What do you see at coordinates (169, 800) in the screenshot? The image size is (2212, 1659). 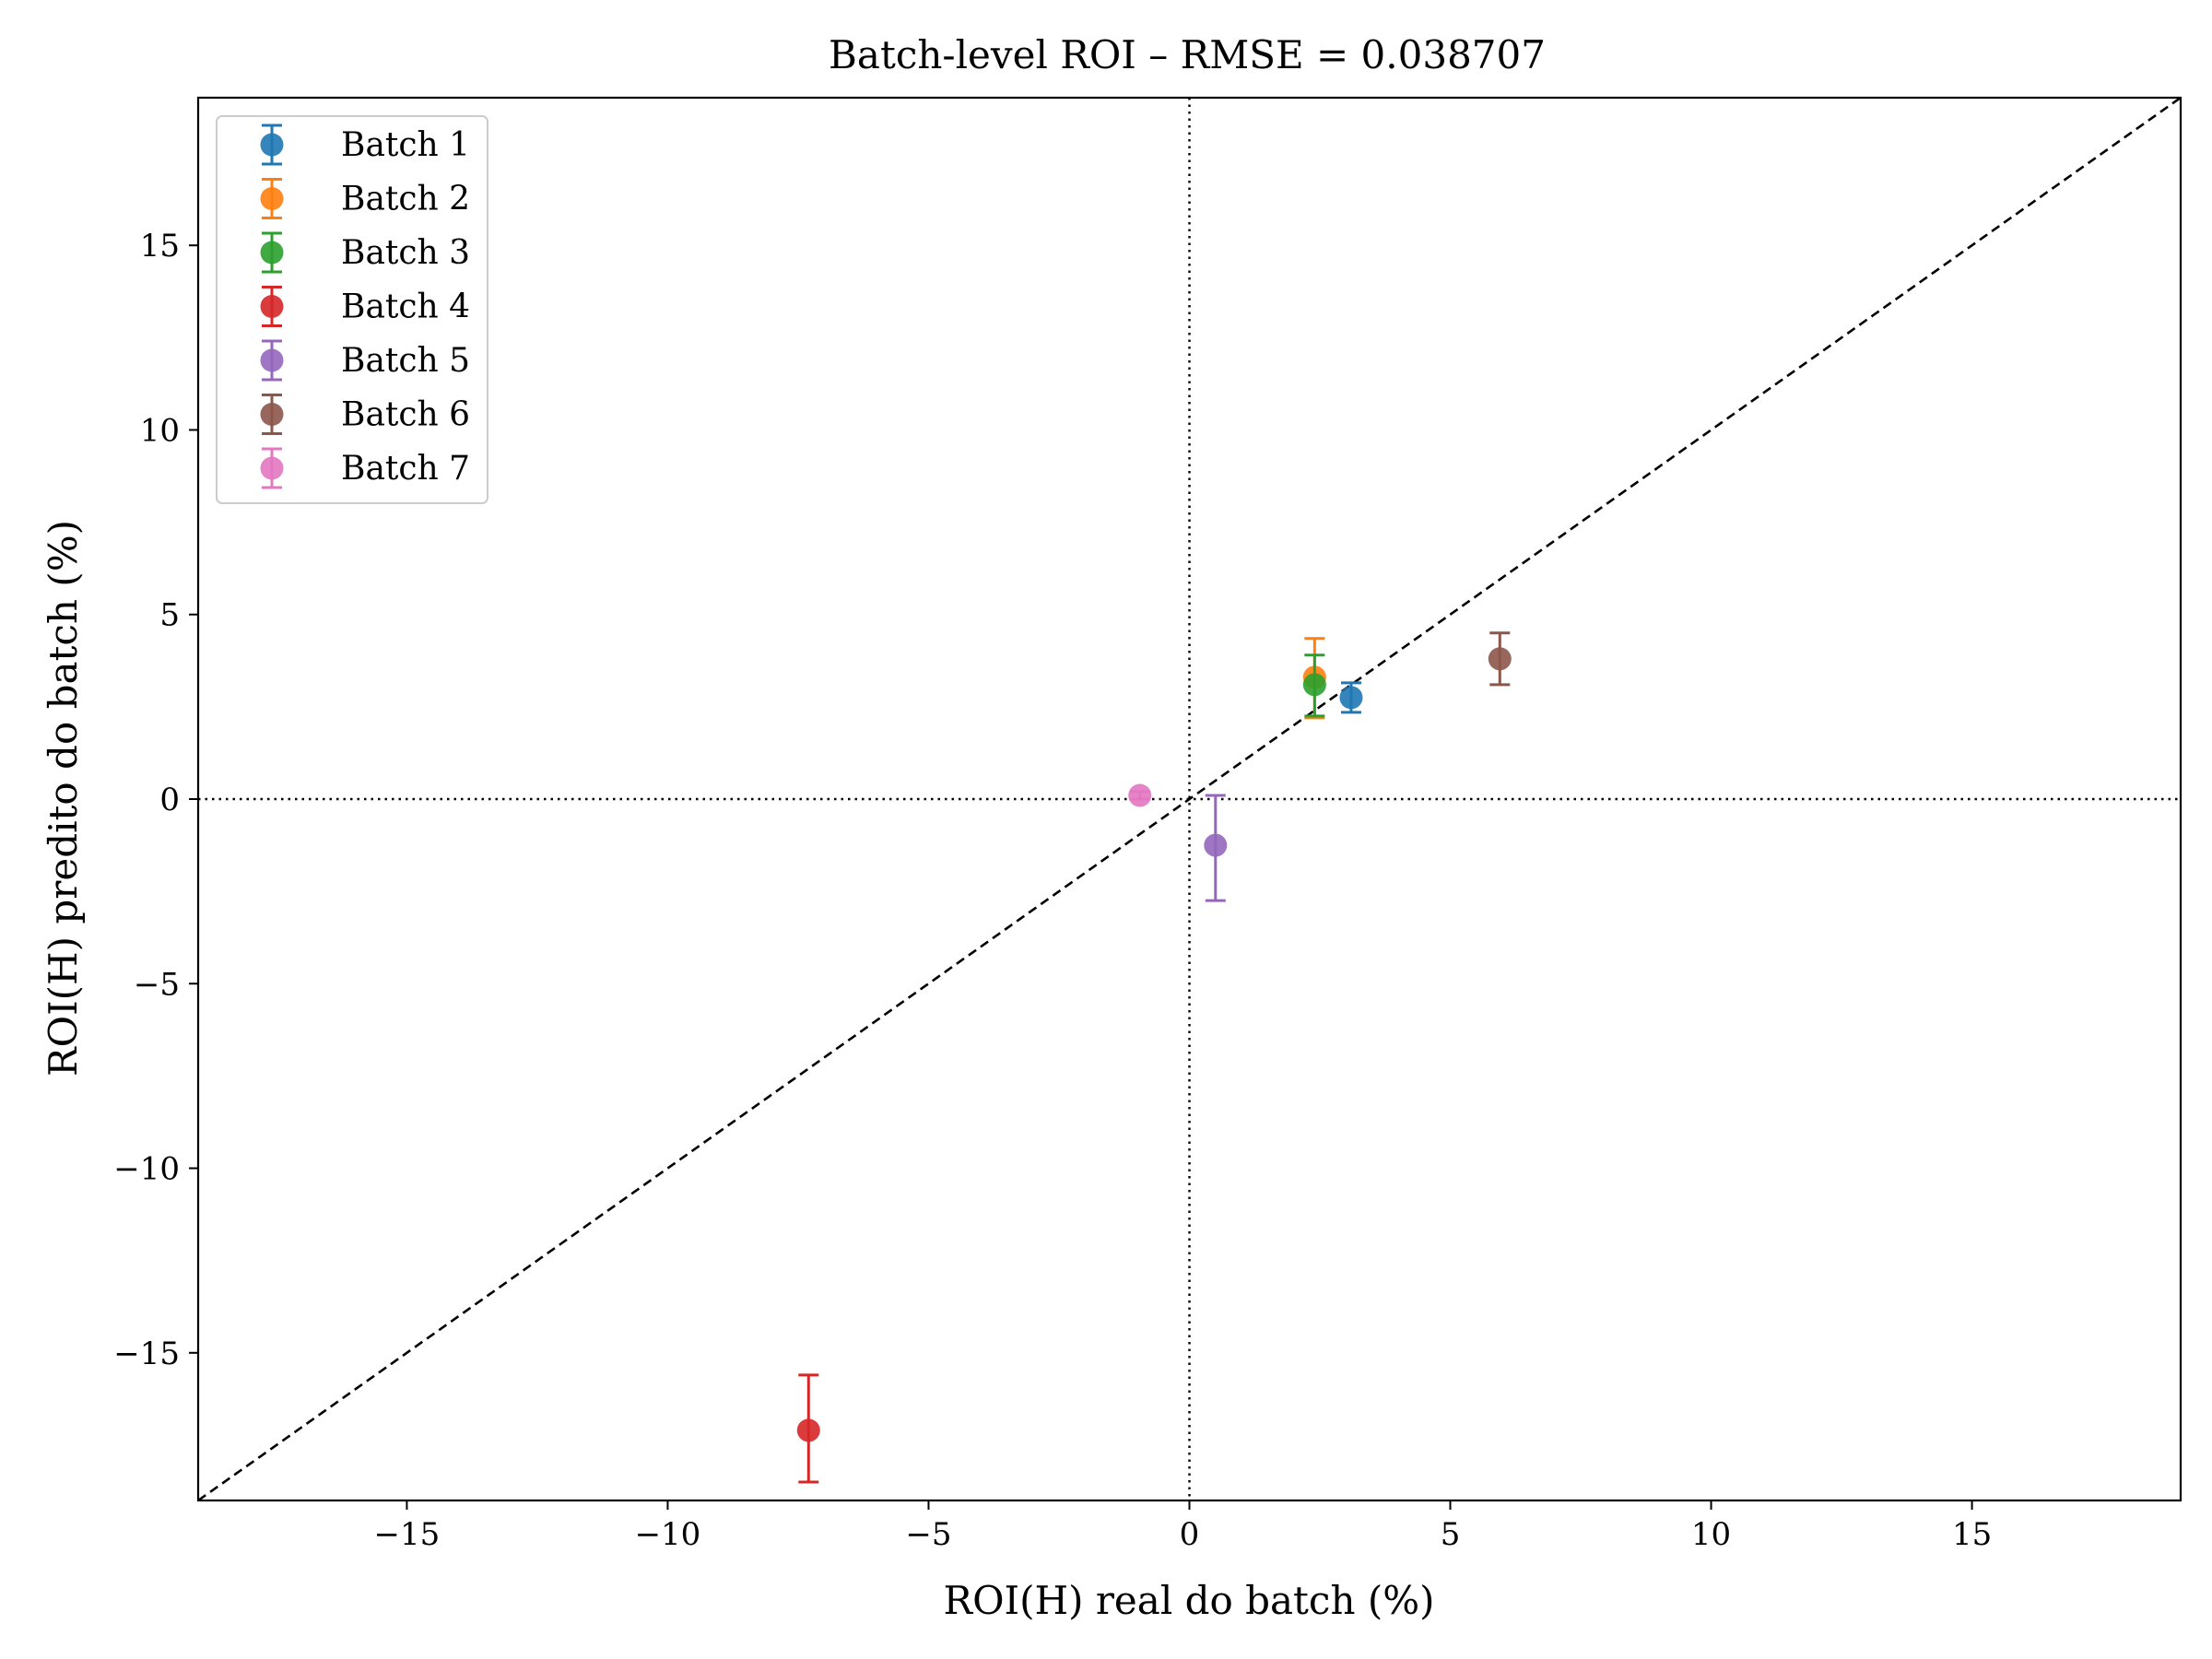 I see `y-tick-label: 0` at bounding box center [169, 800].